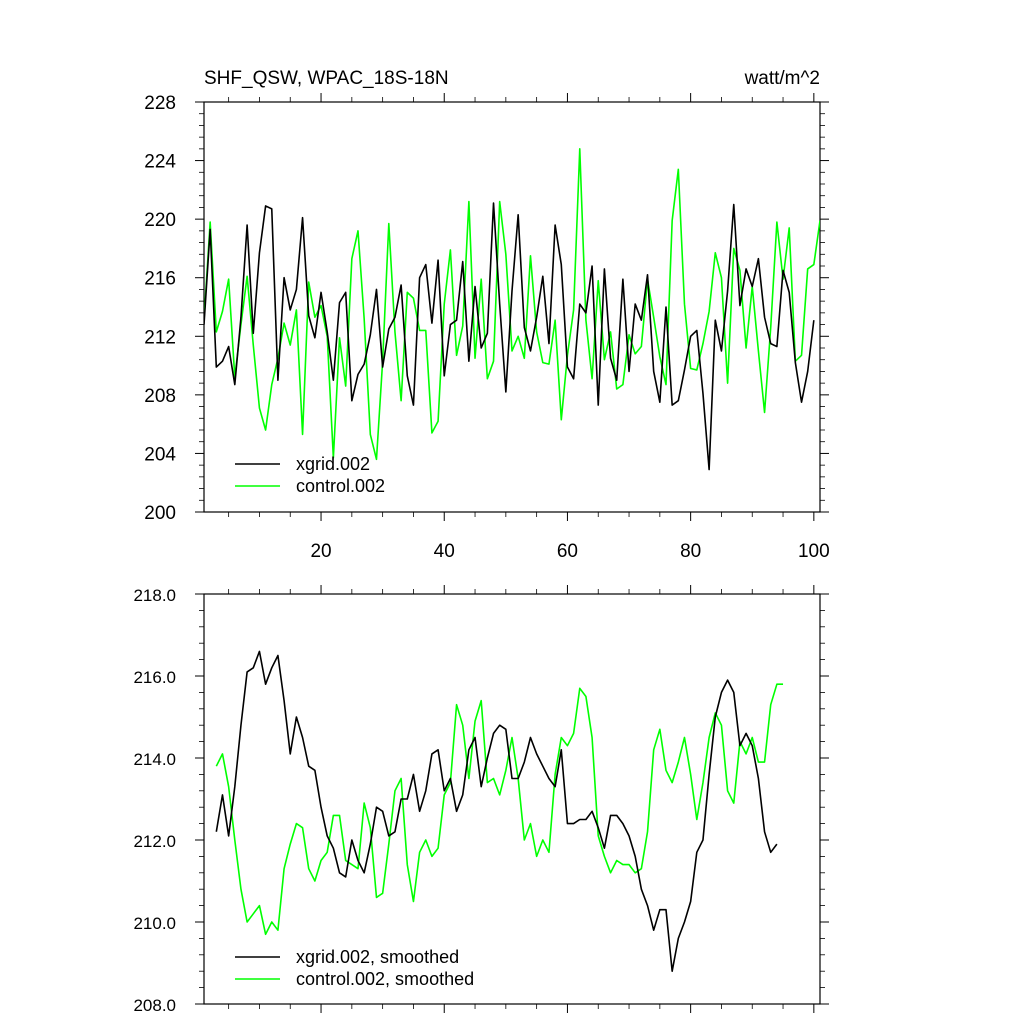  What do you see at coordinates (690, 551) in the screenshot?
I see `top-xtick-label: 80` at bounding box center [690, 551].